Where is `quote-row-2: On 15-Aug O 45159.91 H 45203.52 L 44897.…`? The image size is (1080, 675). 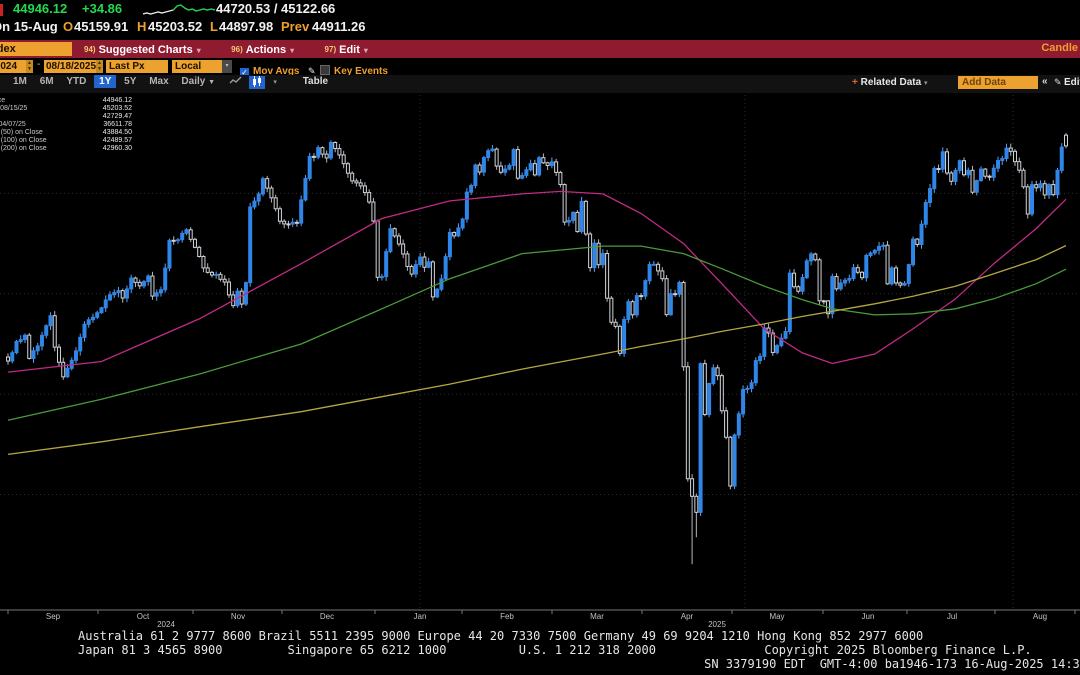
quote-row-2: On 15-Aug O 45159.91 H 45203.52 L 44897.… is located at coordinates (540, 28).